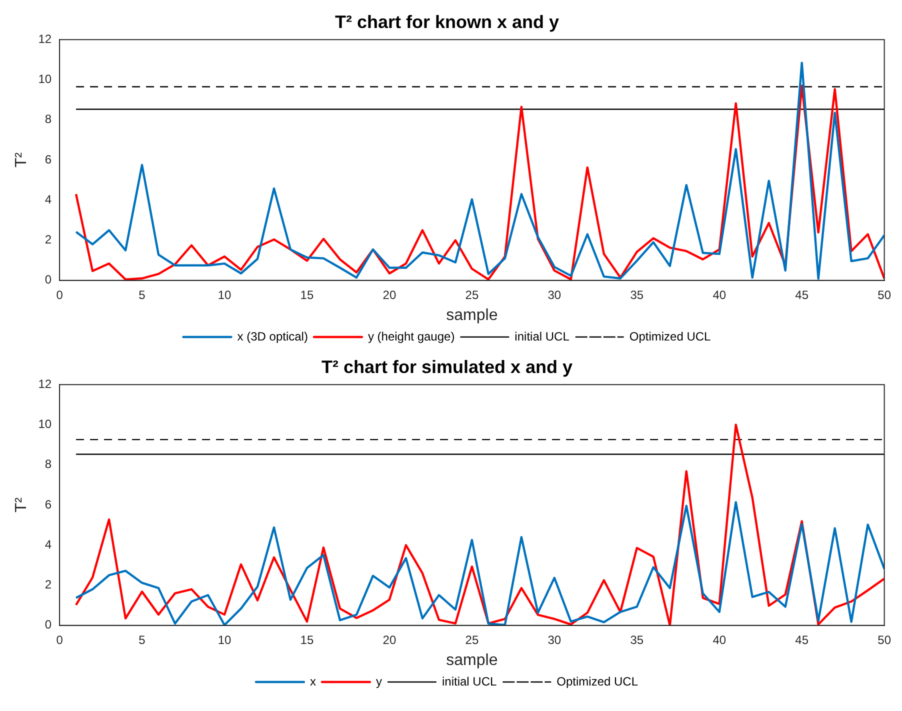  What do you see at coordinates (313, 681) in the screenshot?
I see `legend-label: x` at bounding box center [313, 681].